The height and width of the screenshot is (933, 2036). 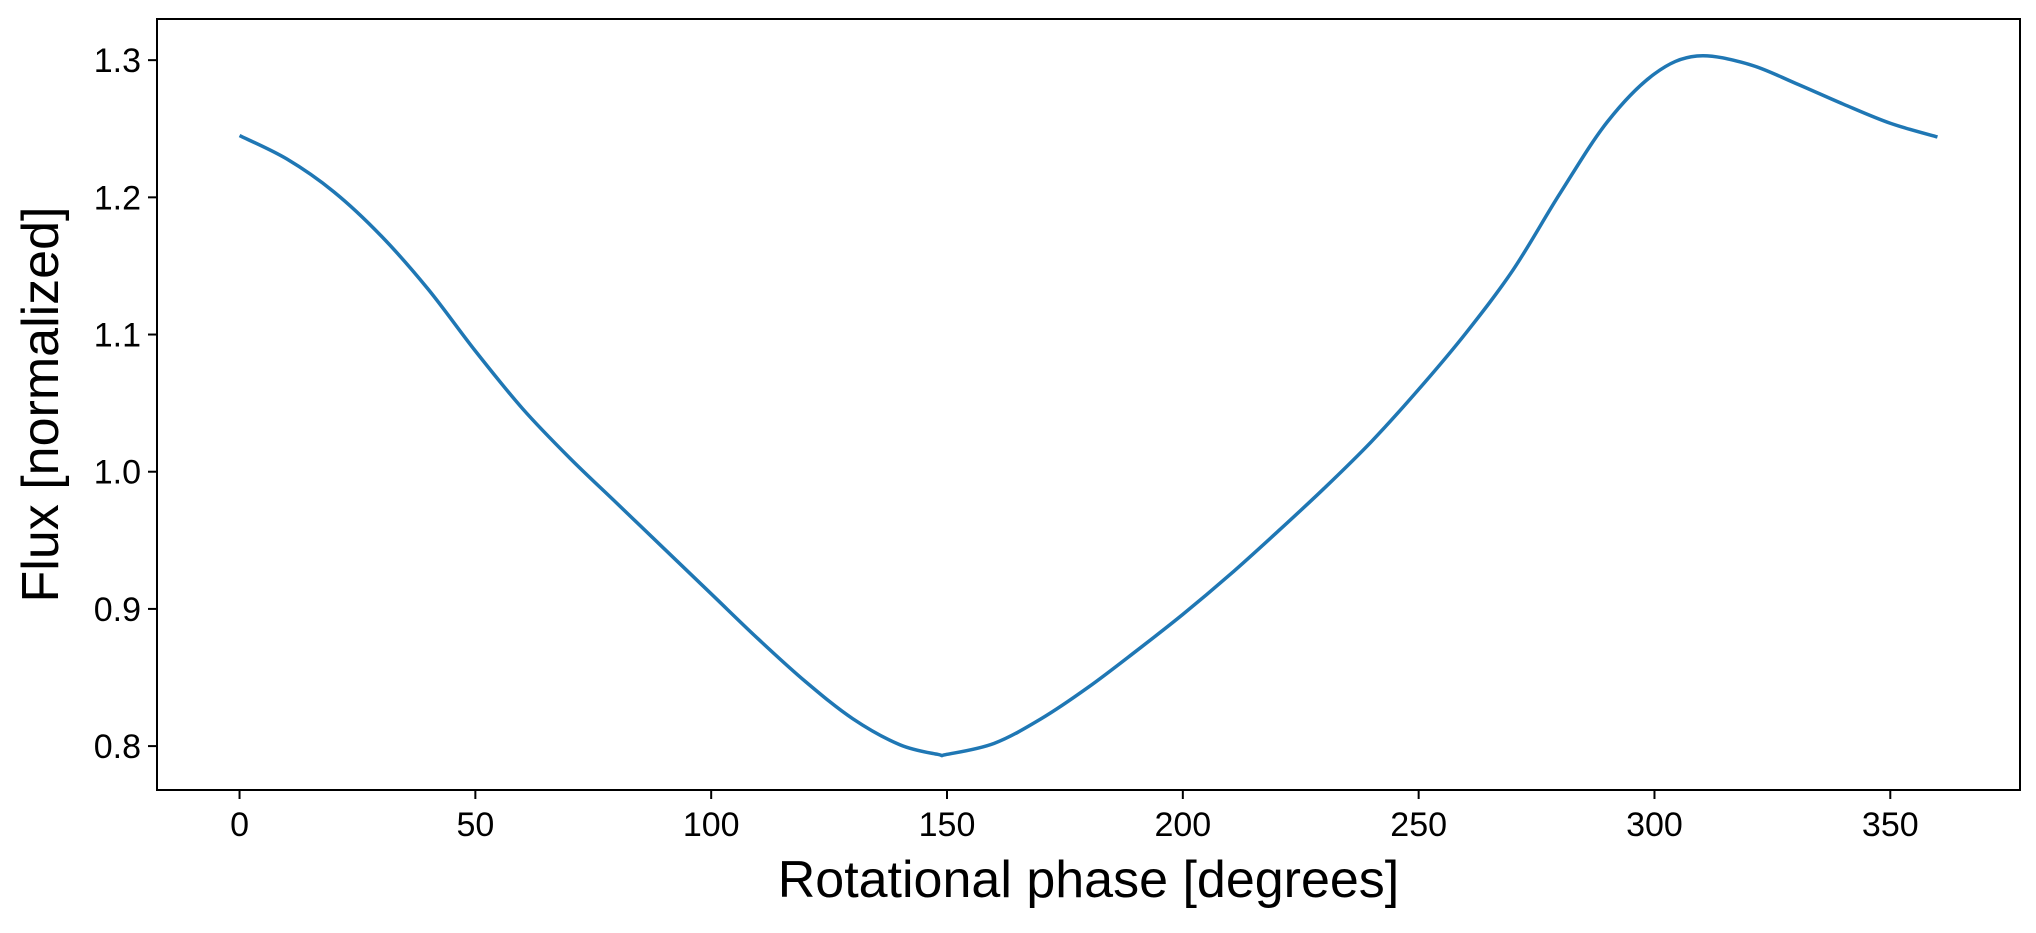 What do you see at coordinates (947, 825) in the screenshot?
I see `x-tick-label: 150` at bounding box center [947, 825].